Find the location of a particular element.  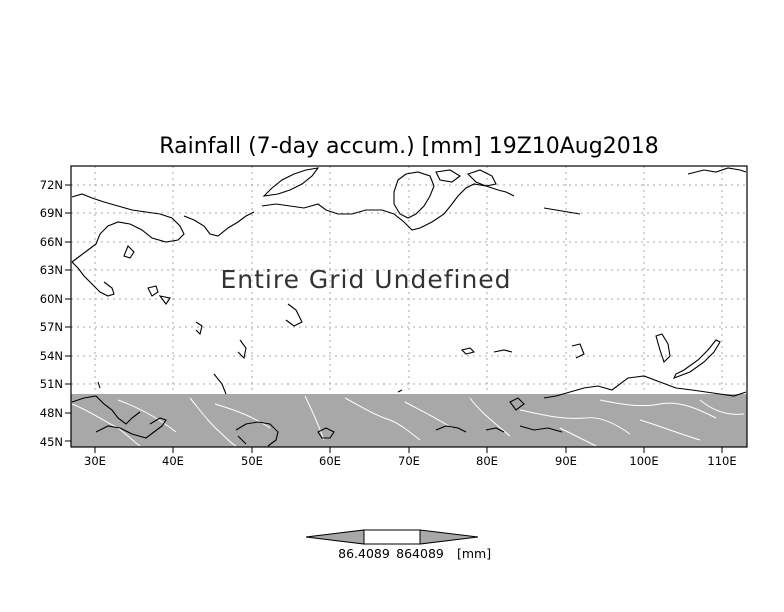

lon-label-70e: 70E is located at coordinates (409, 461).